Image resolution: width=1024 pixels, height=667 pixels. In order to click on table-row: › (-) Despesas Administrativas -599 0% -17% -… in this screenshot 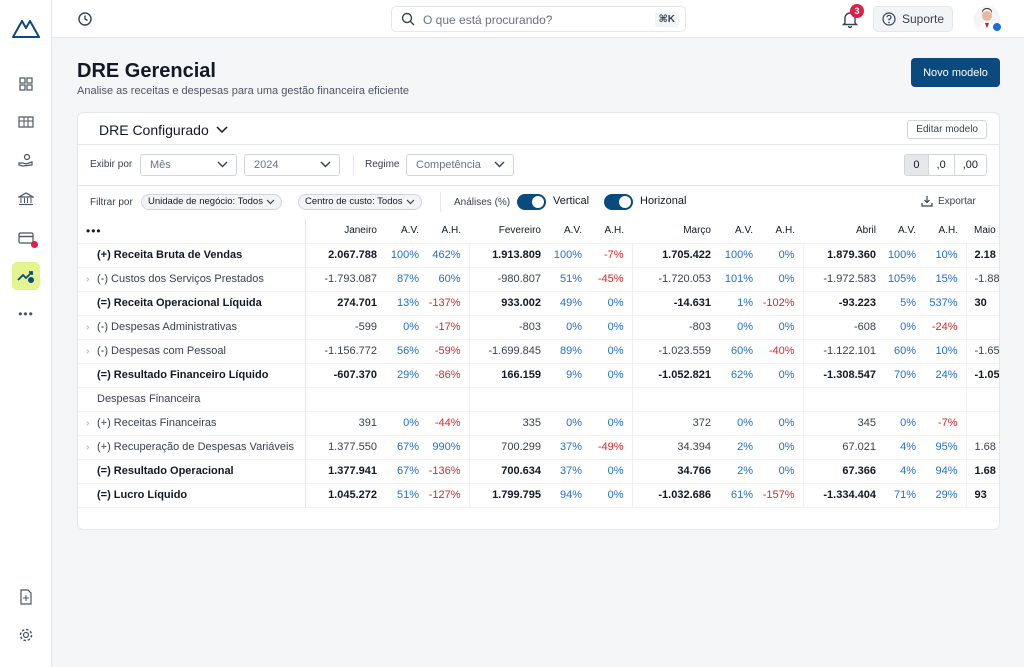, I will do `click(538, 327)`.